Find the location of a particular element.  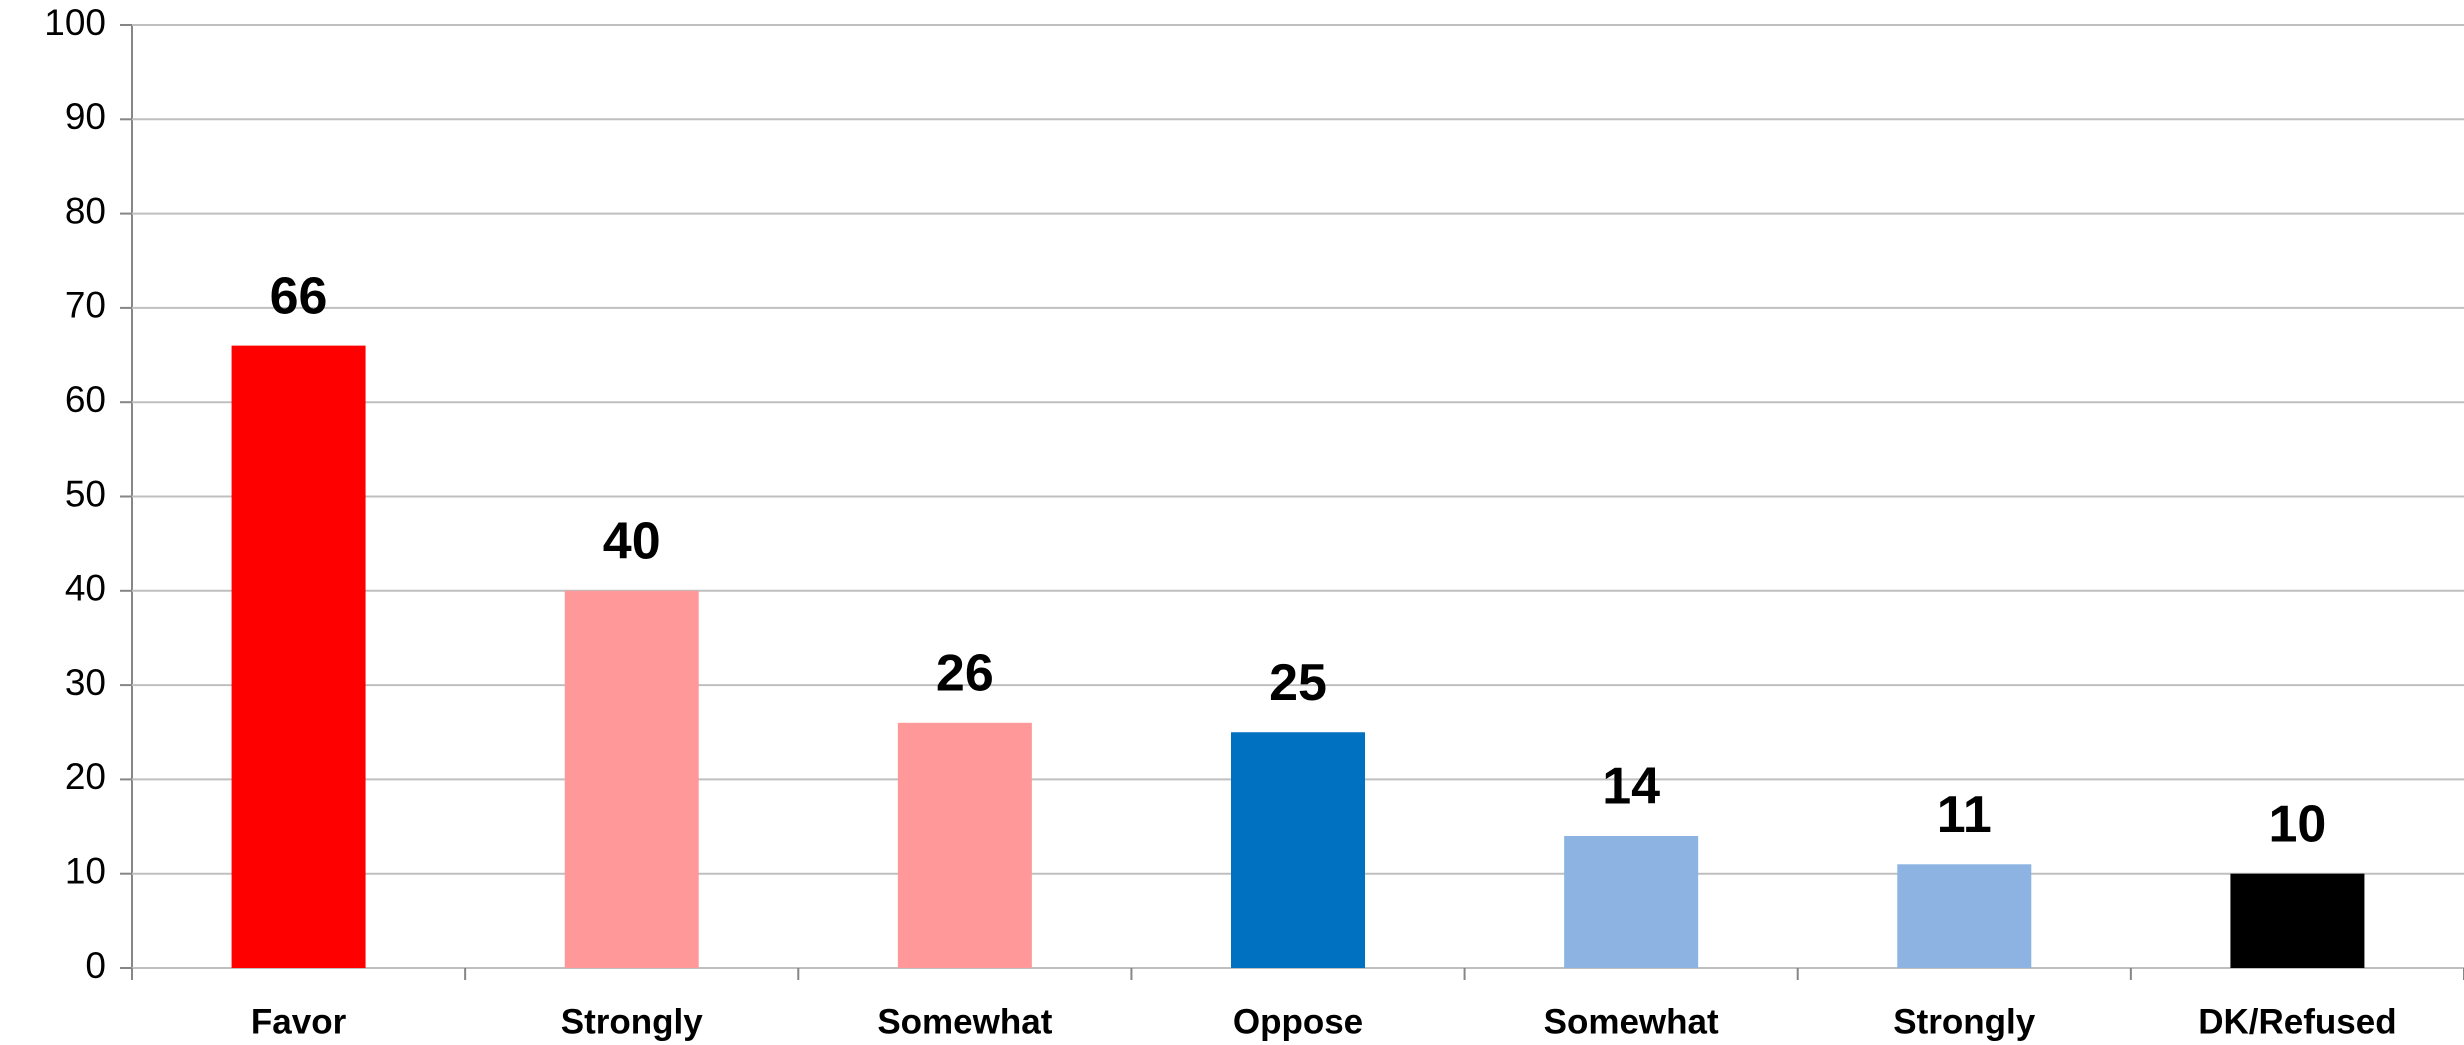

y-tick-label: 60 is located at coordinates (85, 399).